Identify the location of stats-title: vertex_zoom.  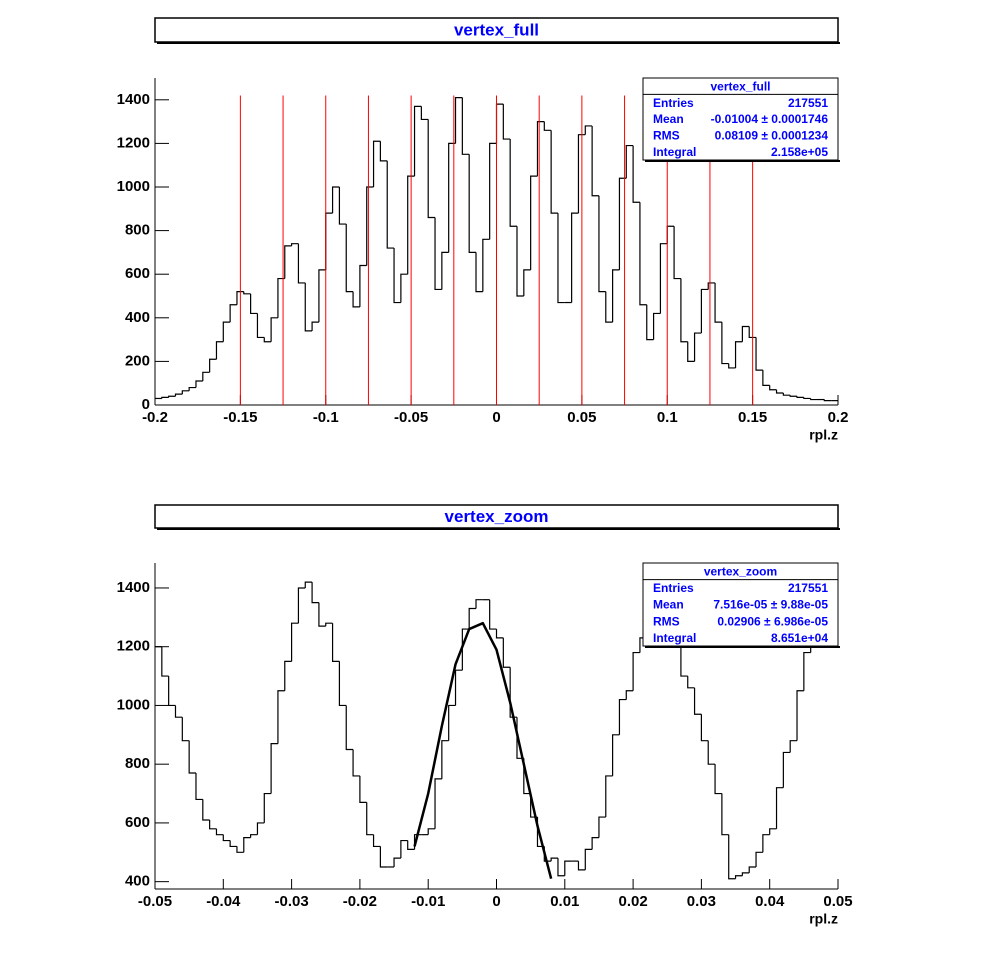
(740, 571).